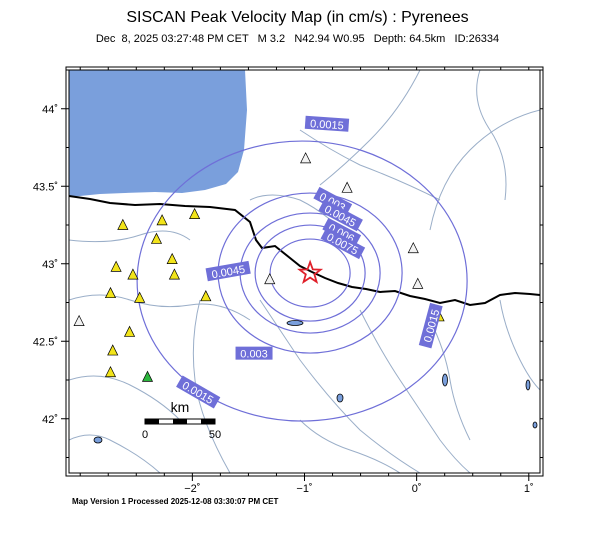 The height and width of the screenshot is (542, 595). I want to click on contour-label: 0.003, so click(254, 353).